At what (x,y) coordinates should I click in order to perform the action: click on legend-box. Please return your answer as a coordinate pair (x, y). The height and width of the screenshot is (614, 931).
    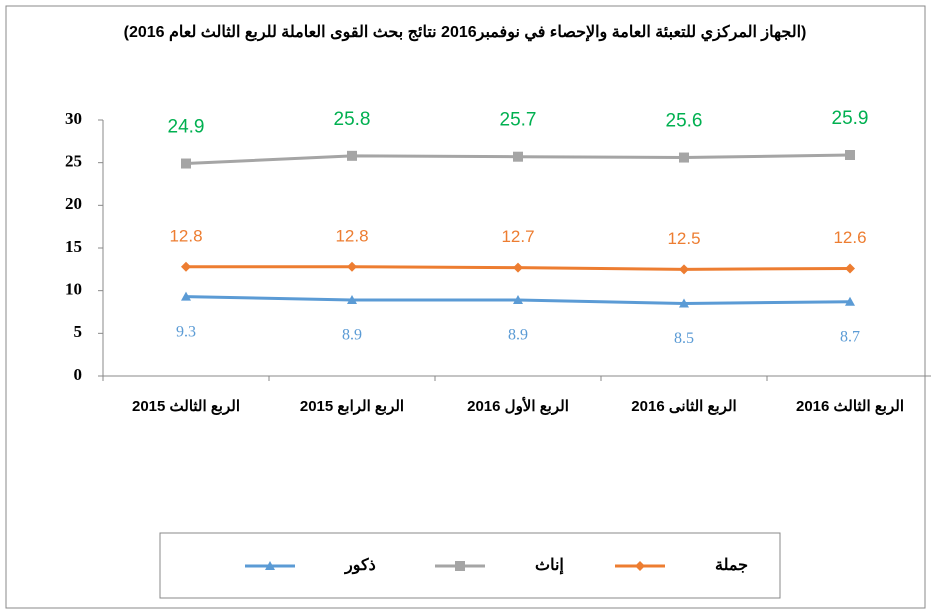
    Looking at the image, I should click on (470, 565).